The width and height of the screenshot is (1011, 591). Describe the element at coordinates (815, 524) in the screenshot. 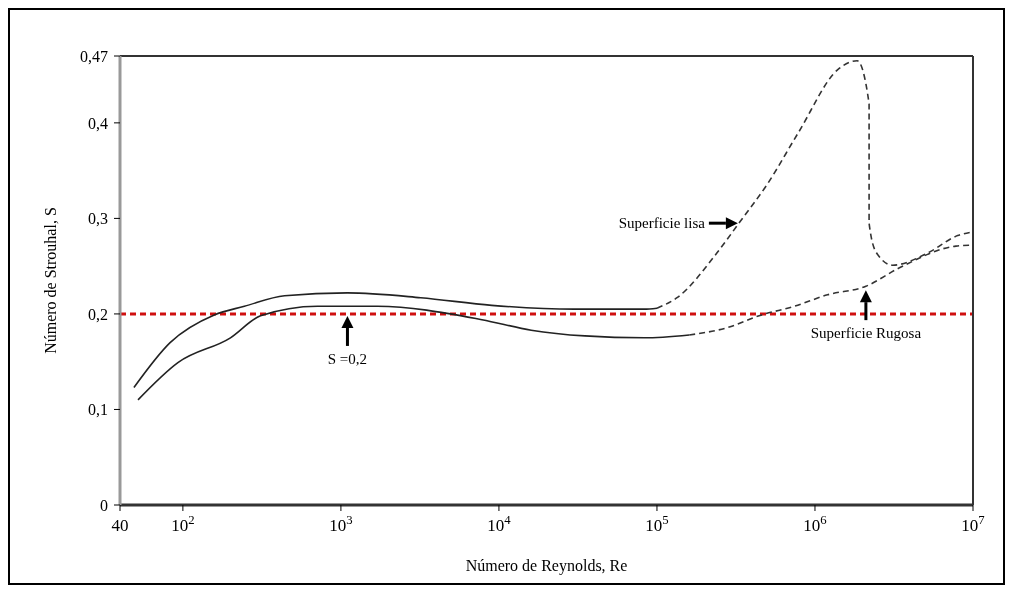

I see `x-tick-label: 10$^{6}$` at that location.